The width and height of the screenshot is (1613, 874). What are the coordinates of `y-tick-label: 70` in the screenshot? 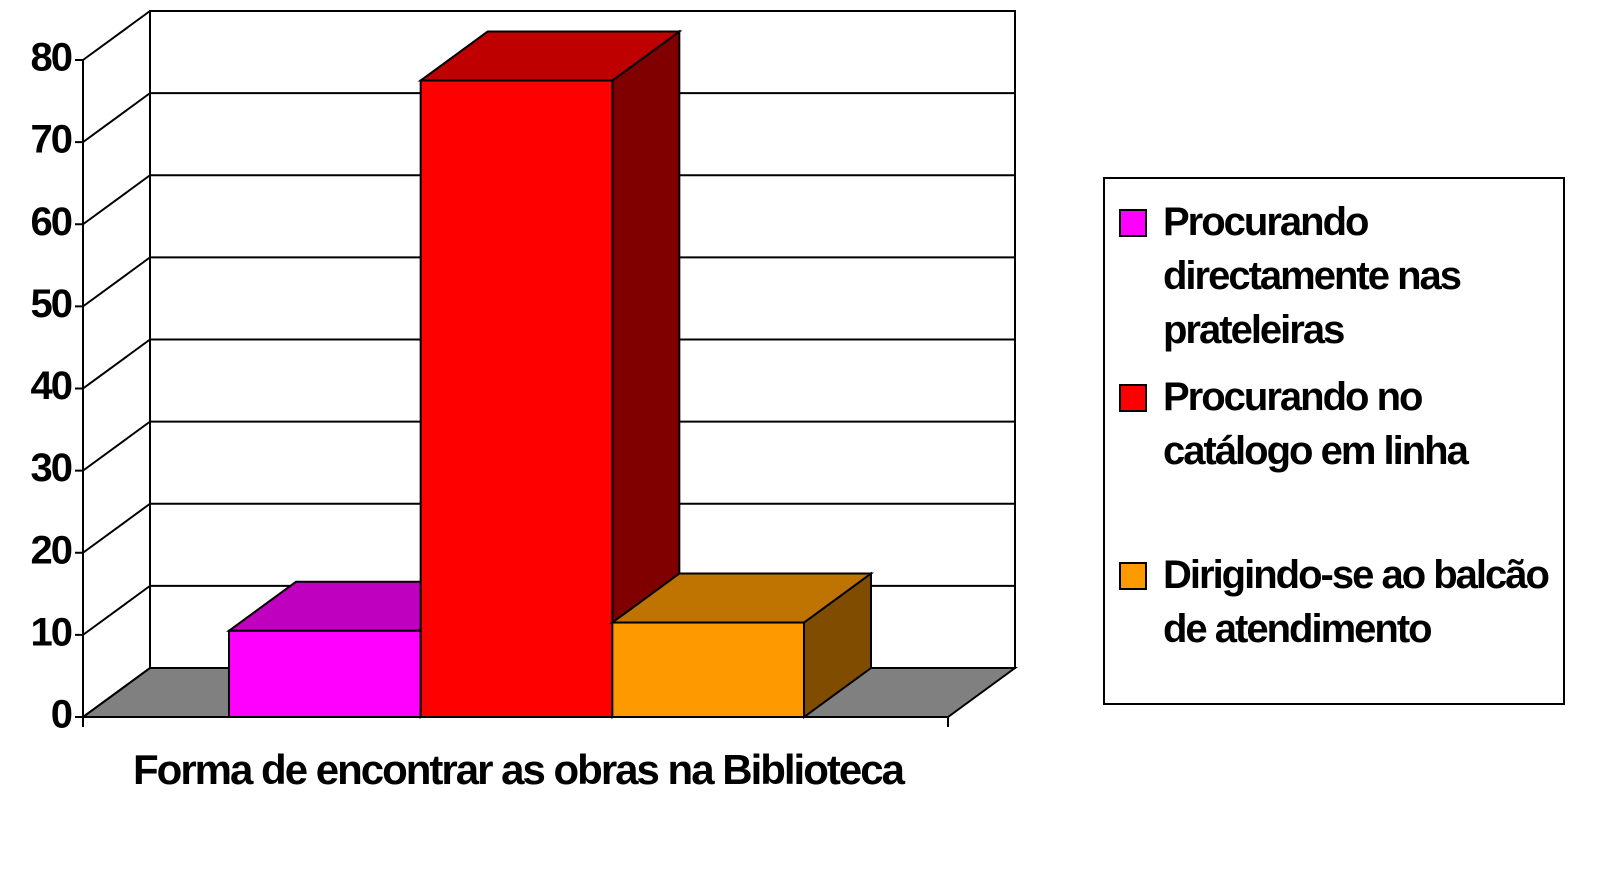 It's located at (51, 140).